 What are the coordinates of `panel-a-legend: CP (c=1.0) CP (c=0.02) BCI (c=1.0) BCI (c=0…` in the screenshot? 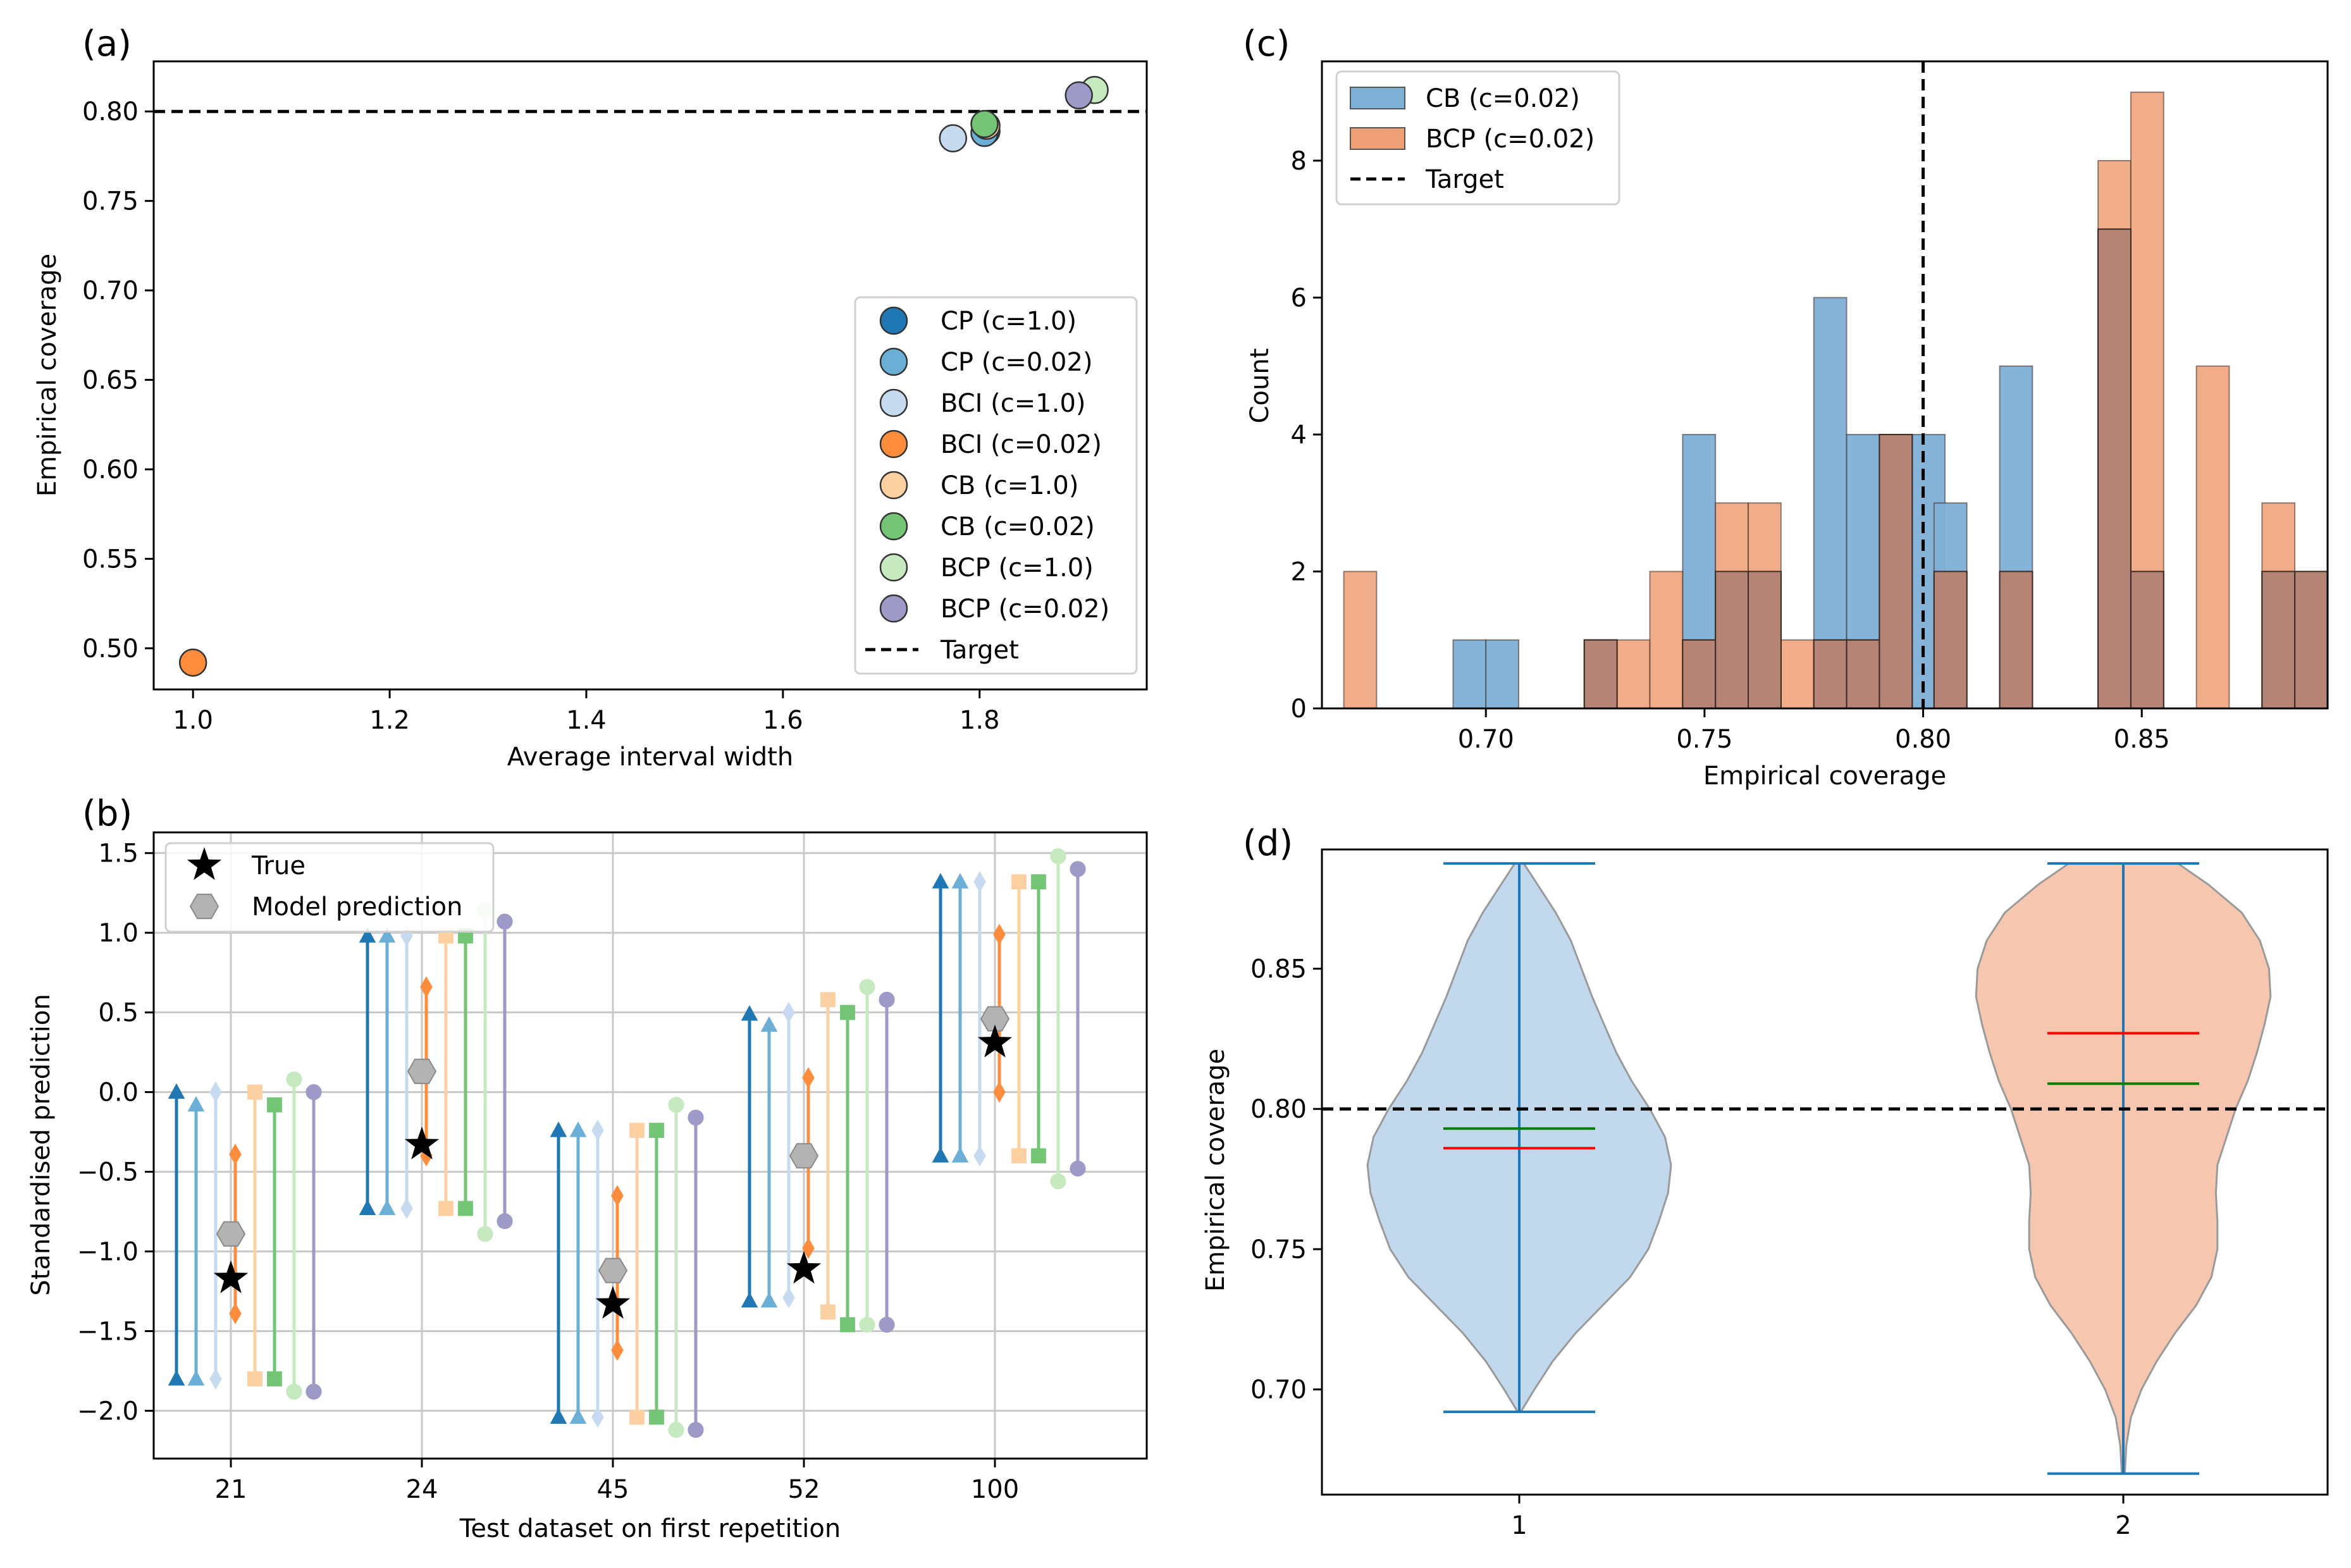 It's located at (996, 485).